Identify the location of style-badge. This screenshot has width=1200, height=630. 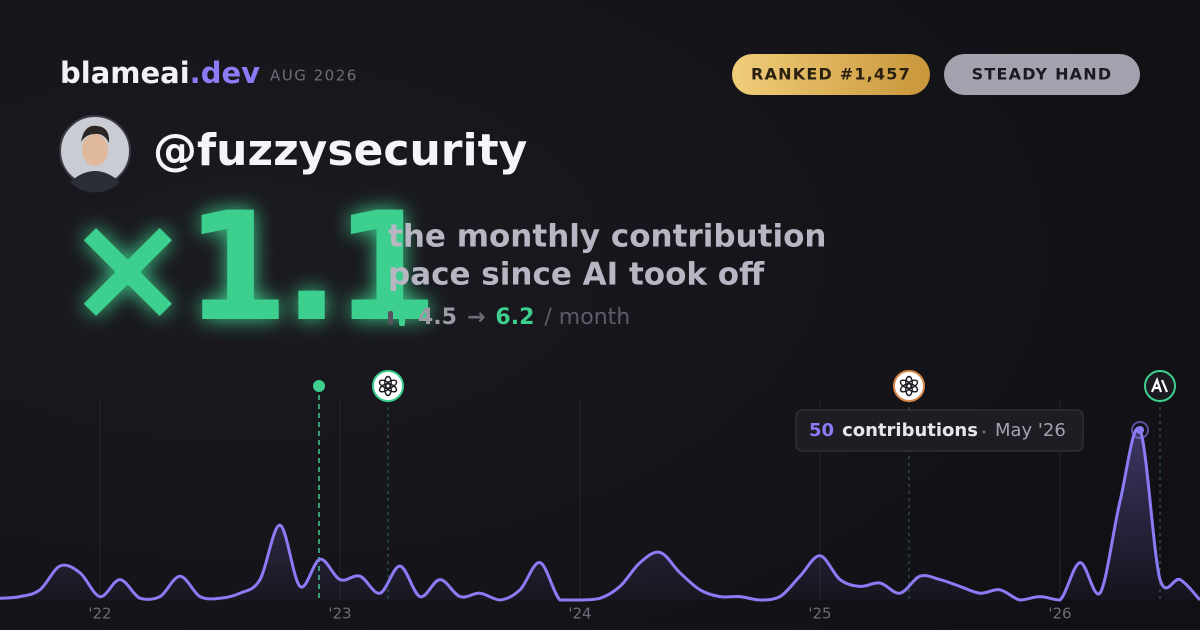
(1042, 74).